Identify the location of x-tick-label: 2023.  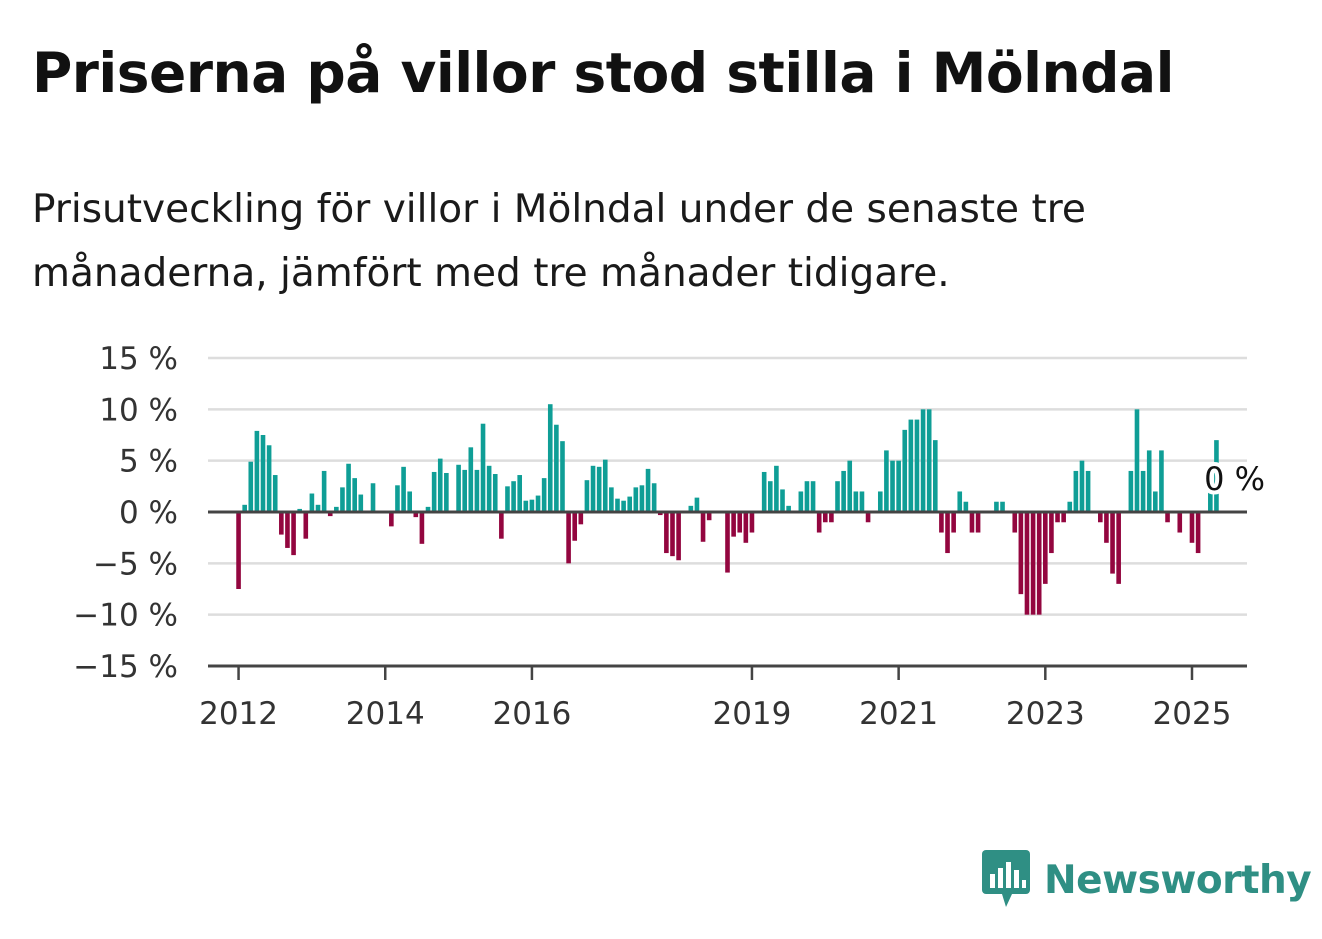
(1045, 714).